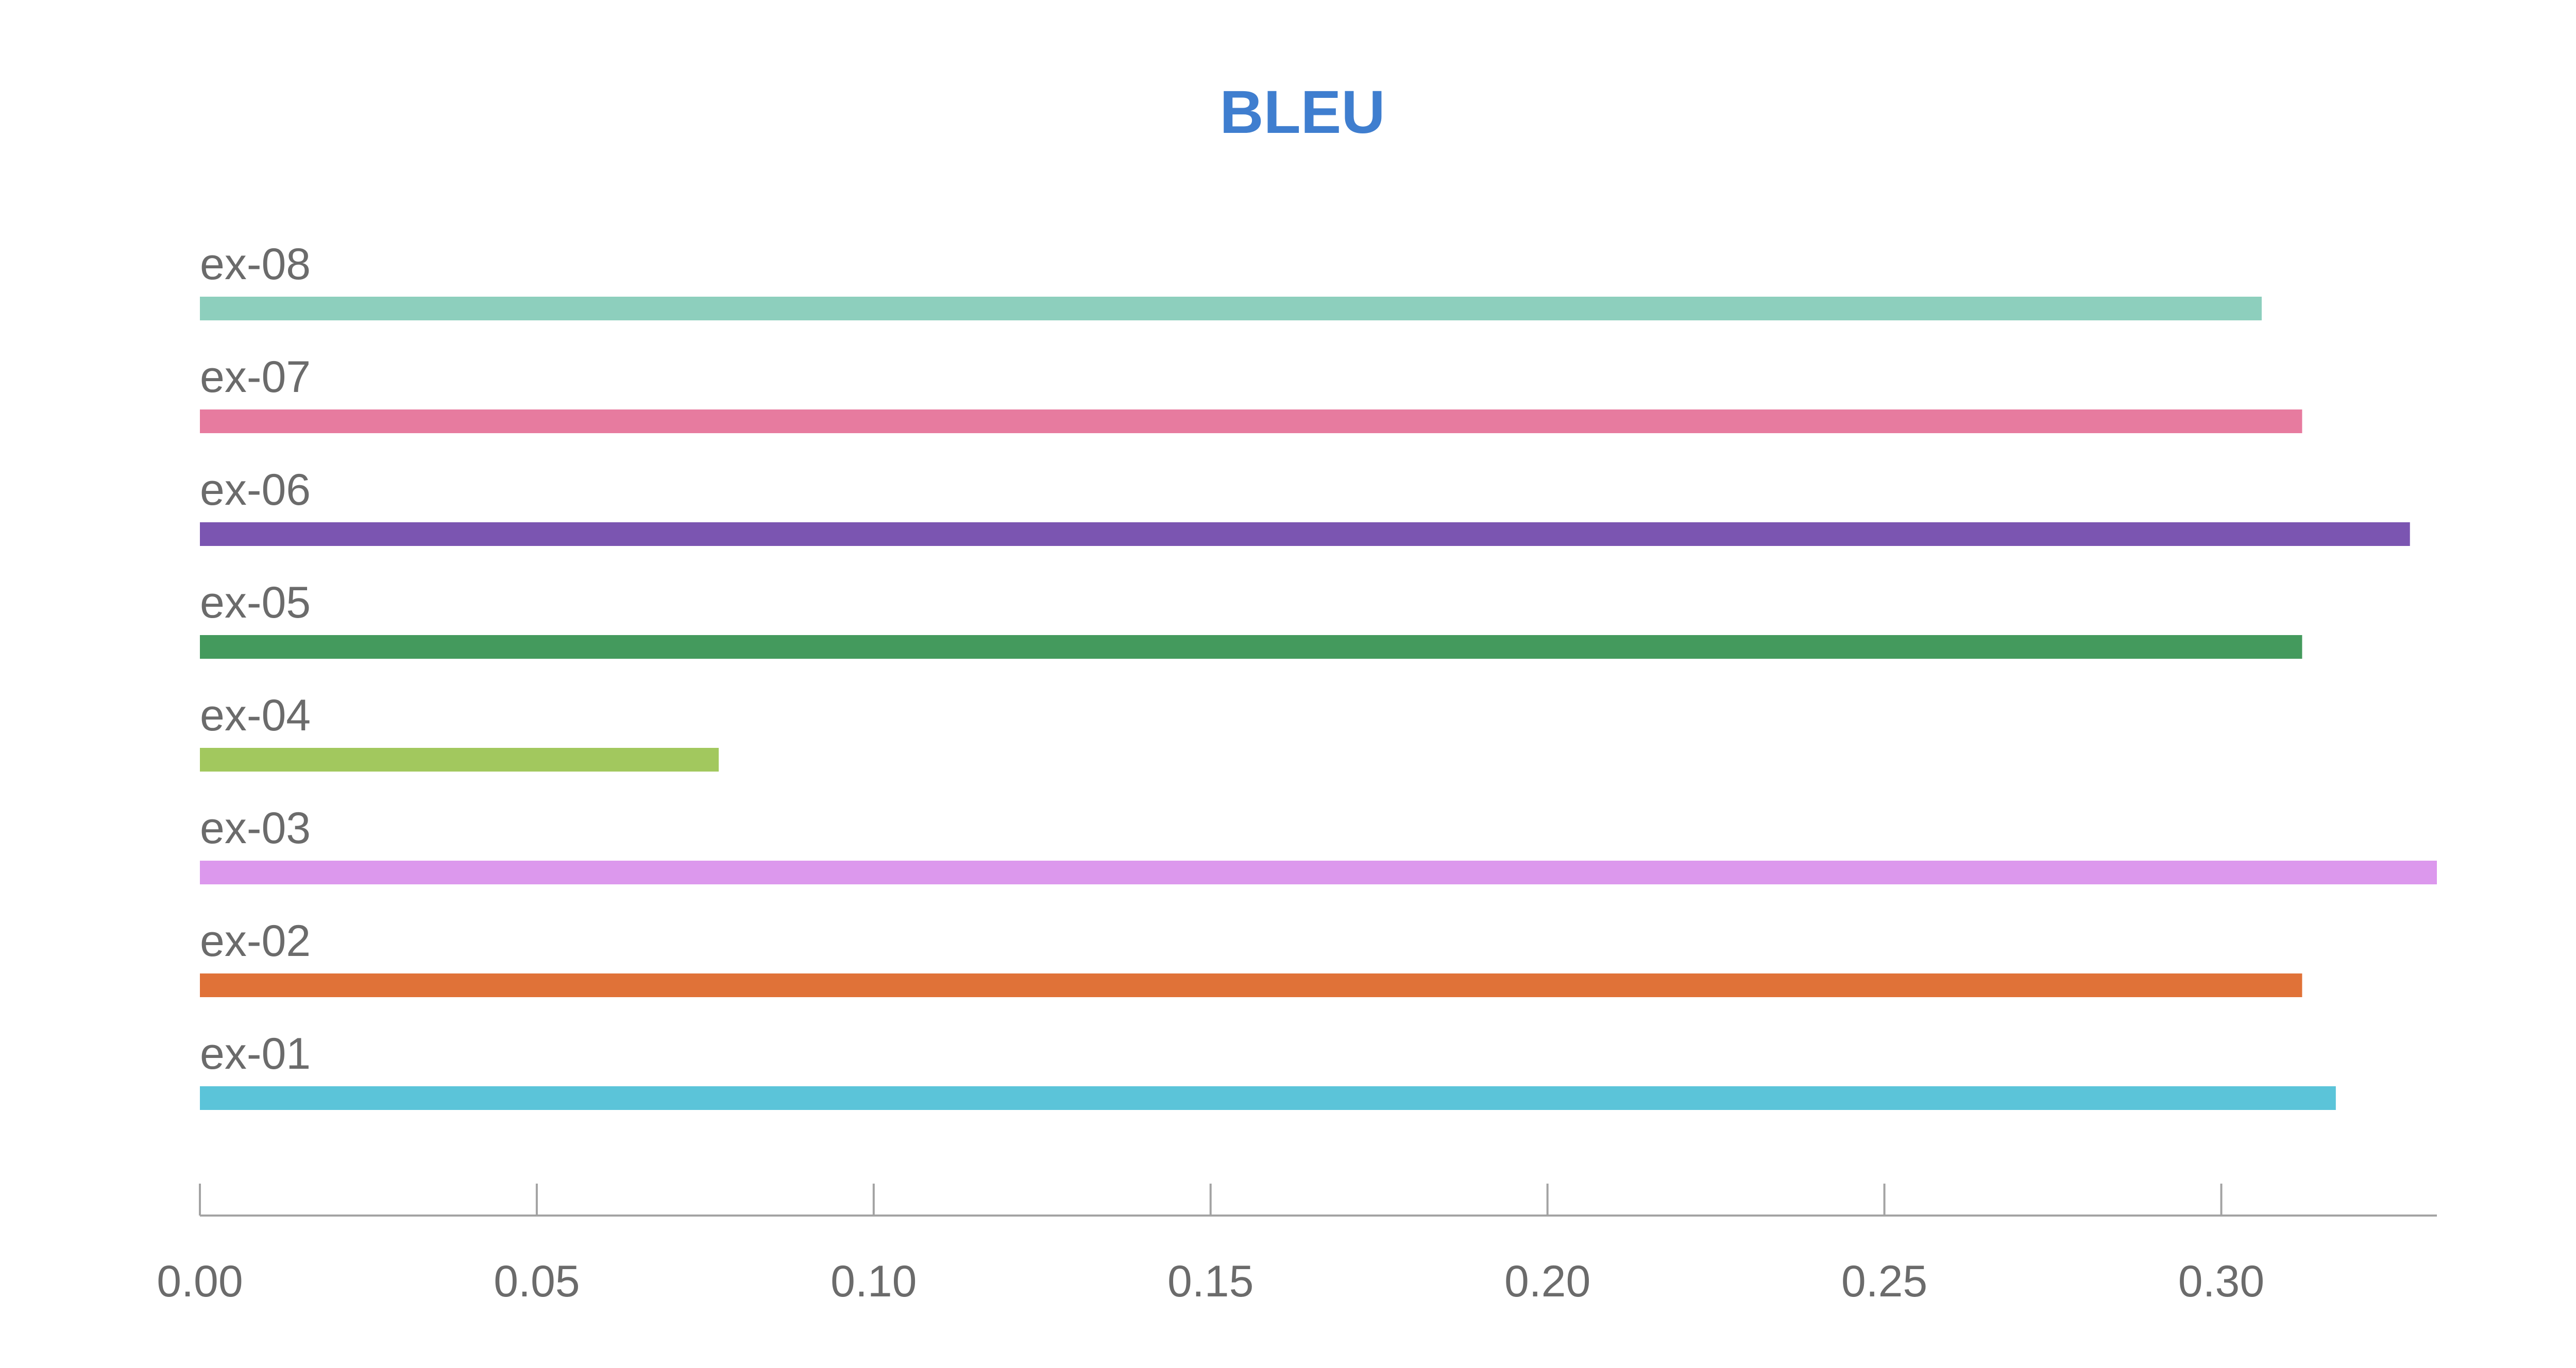  I want to click on x-axis: 0.00 0.05 0.10 0.15 0.20 0.25 0.30, so click(1297, 1245).